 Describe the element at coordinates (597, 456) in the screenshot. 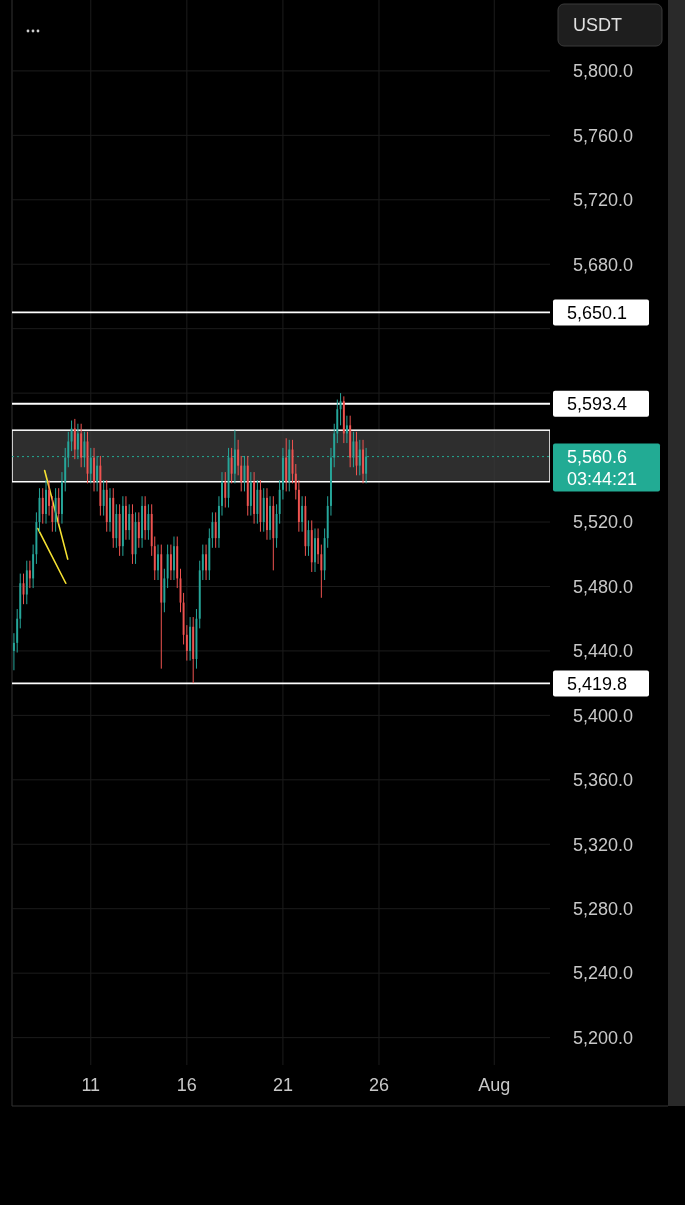

I see `ref-line-label: 5,560.6` at that location.